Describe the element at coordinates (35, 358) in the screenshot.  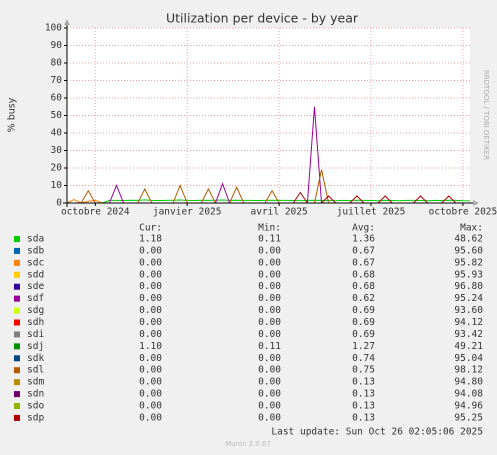
I see `legend-name: sdk` at that location.